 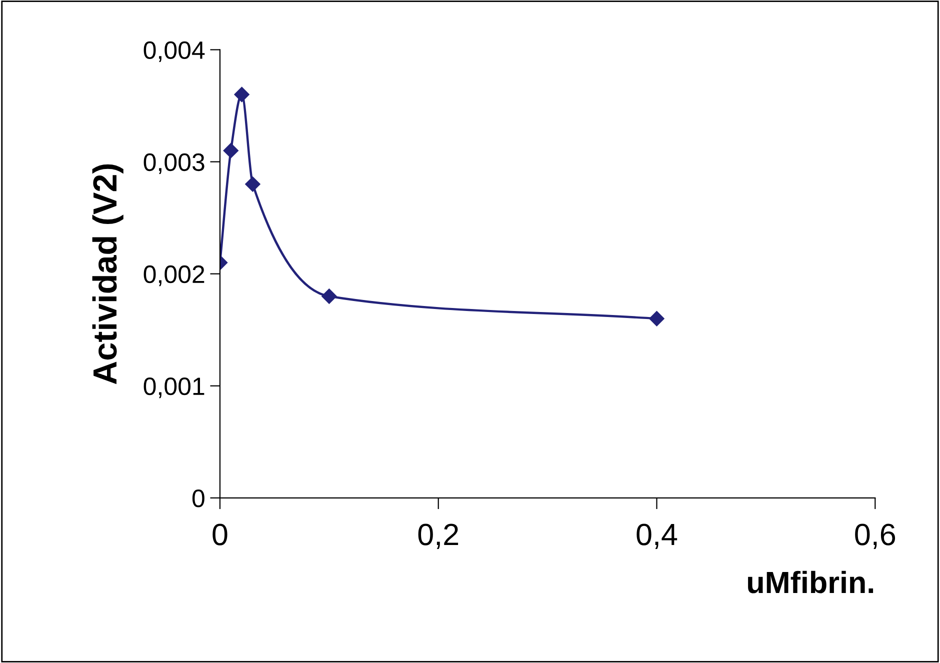 What do you see at coordinates (174, 51) in the screenshot?
I see `y-tick-label: 0,004` at bounding box center [174, 51].